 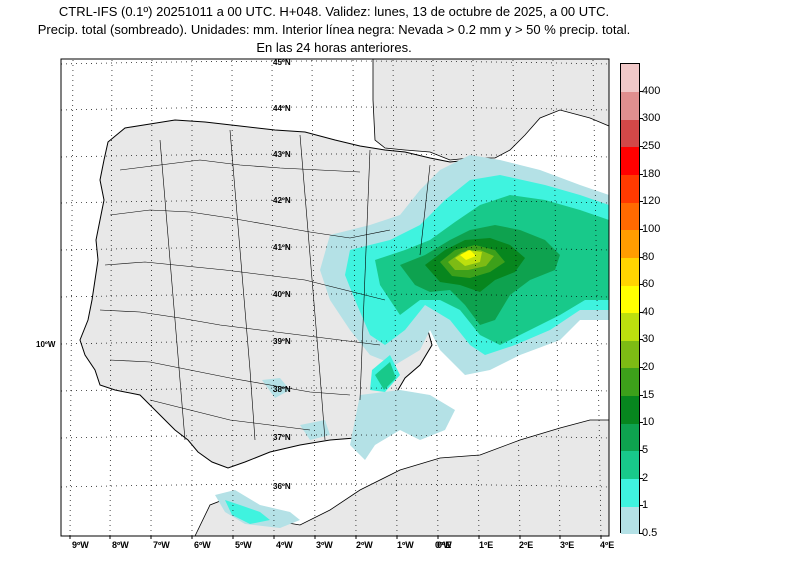 I want to click on colorbar-level-label: 30, so click(x=648, y=339).